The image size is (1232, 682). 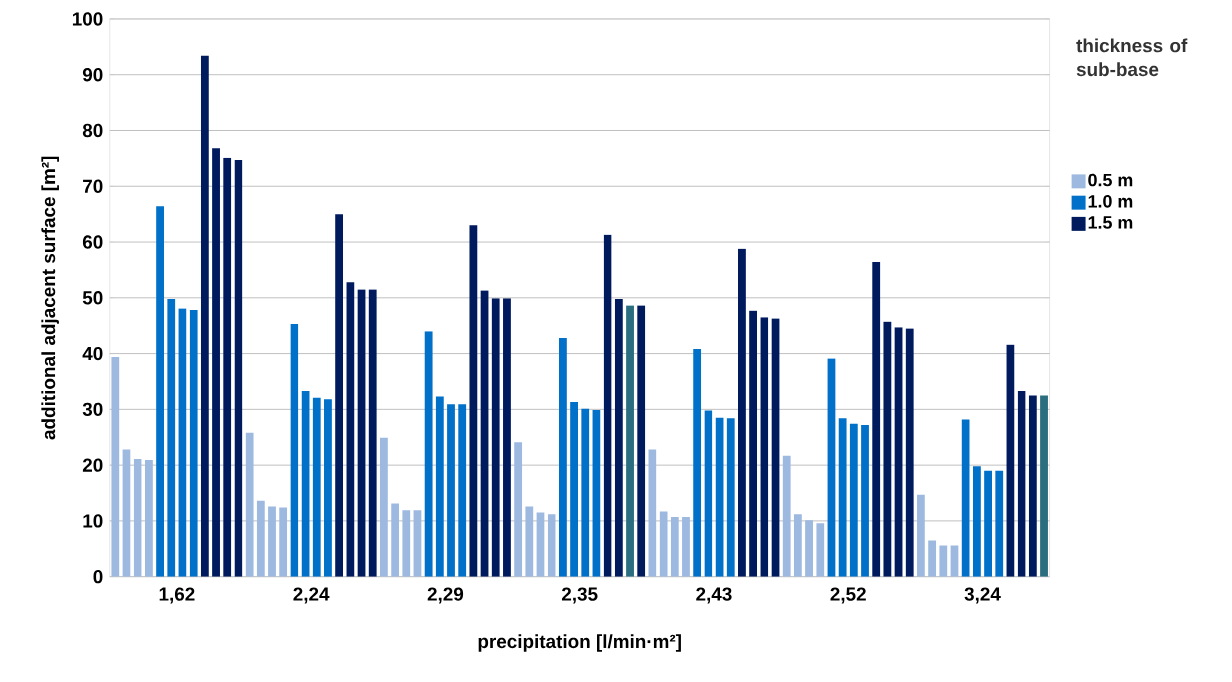 What do you see at coordinates (1110, 222) in the screenshot?
I see `legend-label: 1.5 m` at bounding box center [1110, 222].